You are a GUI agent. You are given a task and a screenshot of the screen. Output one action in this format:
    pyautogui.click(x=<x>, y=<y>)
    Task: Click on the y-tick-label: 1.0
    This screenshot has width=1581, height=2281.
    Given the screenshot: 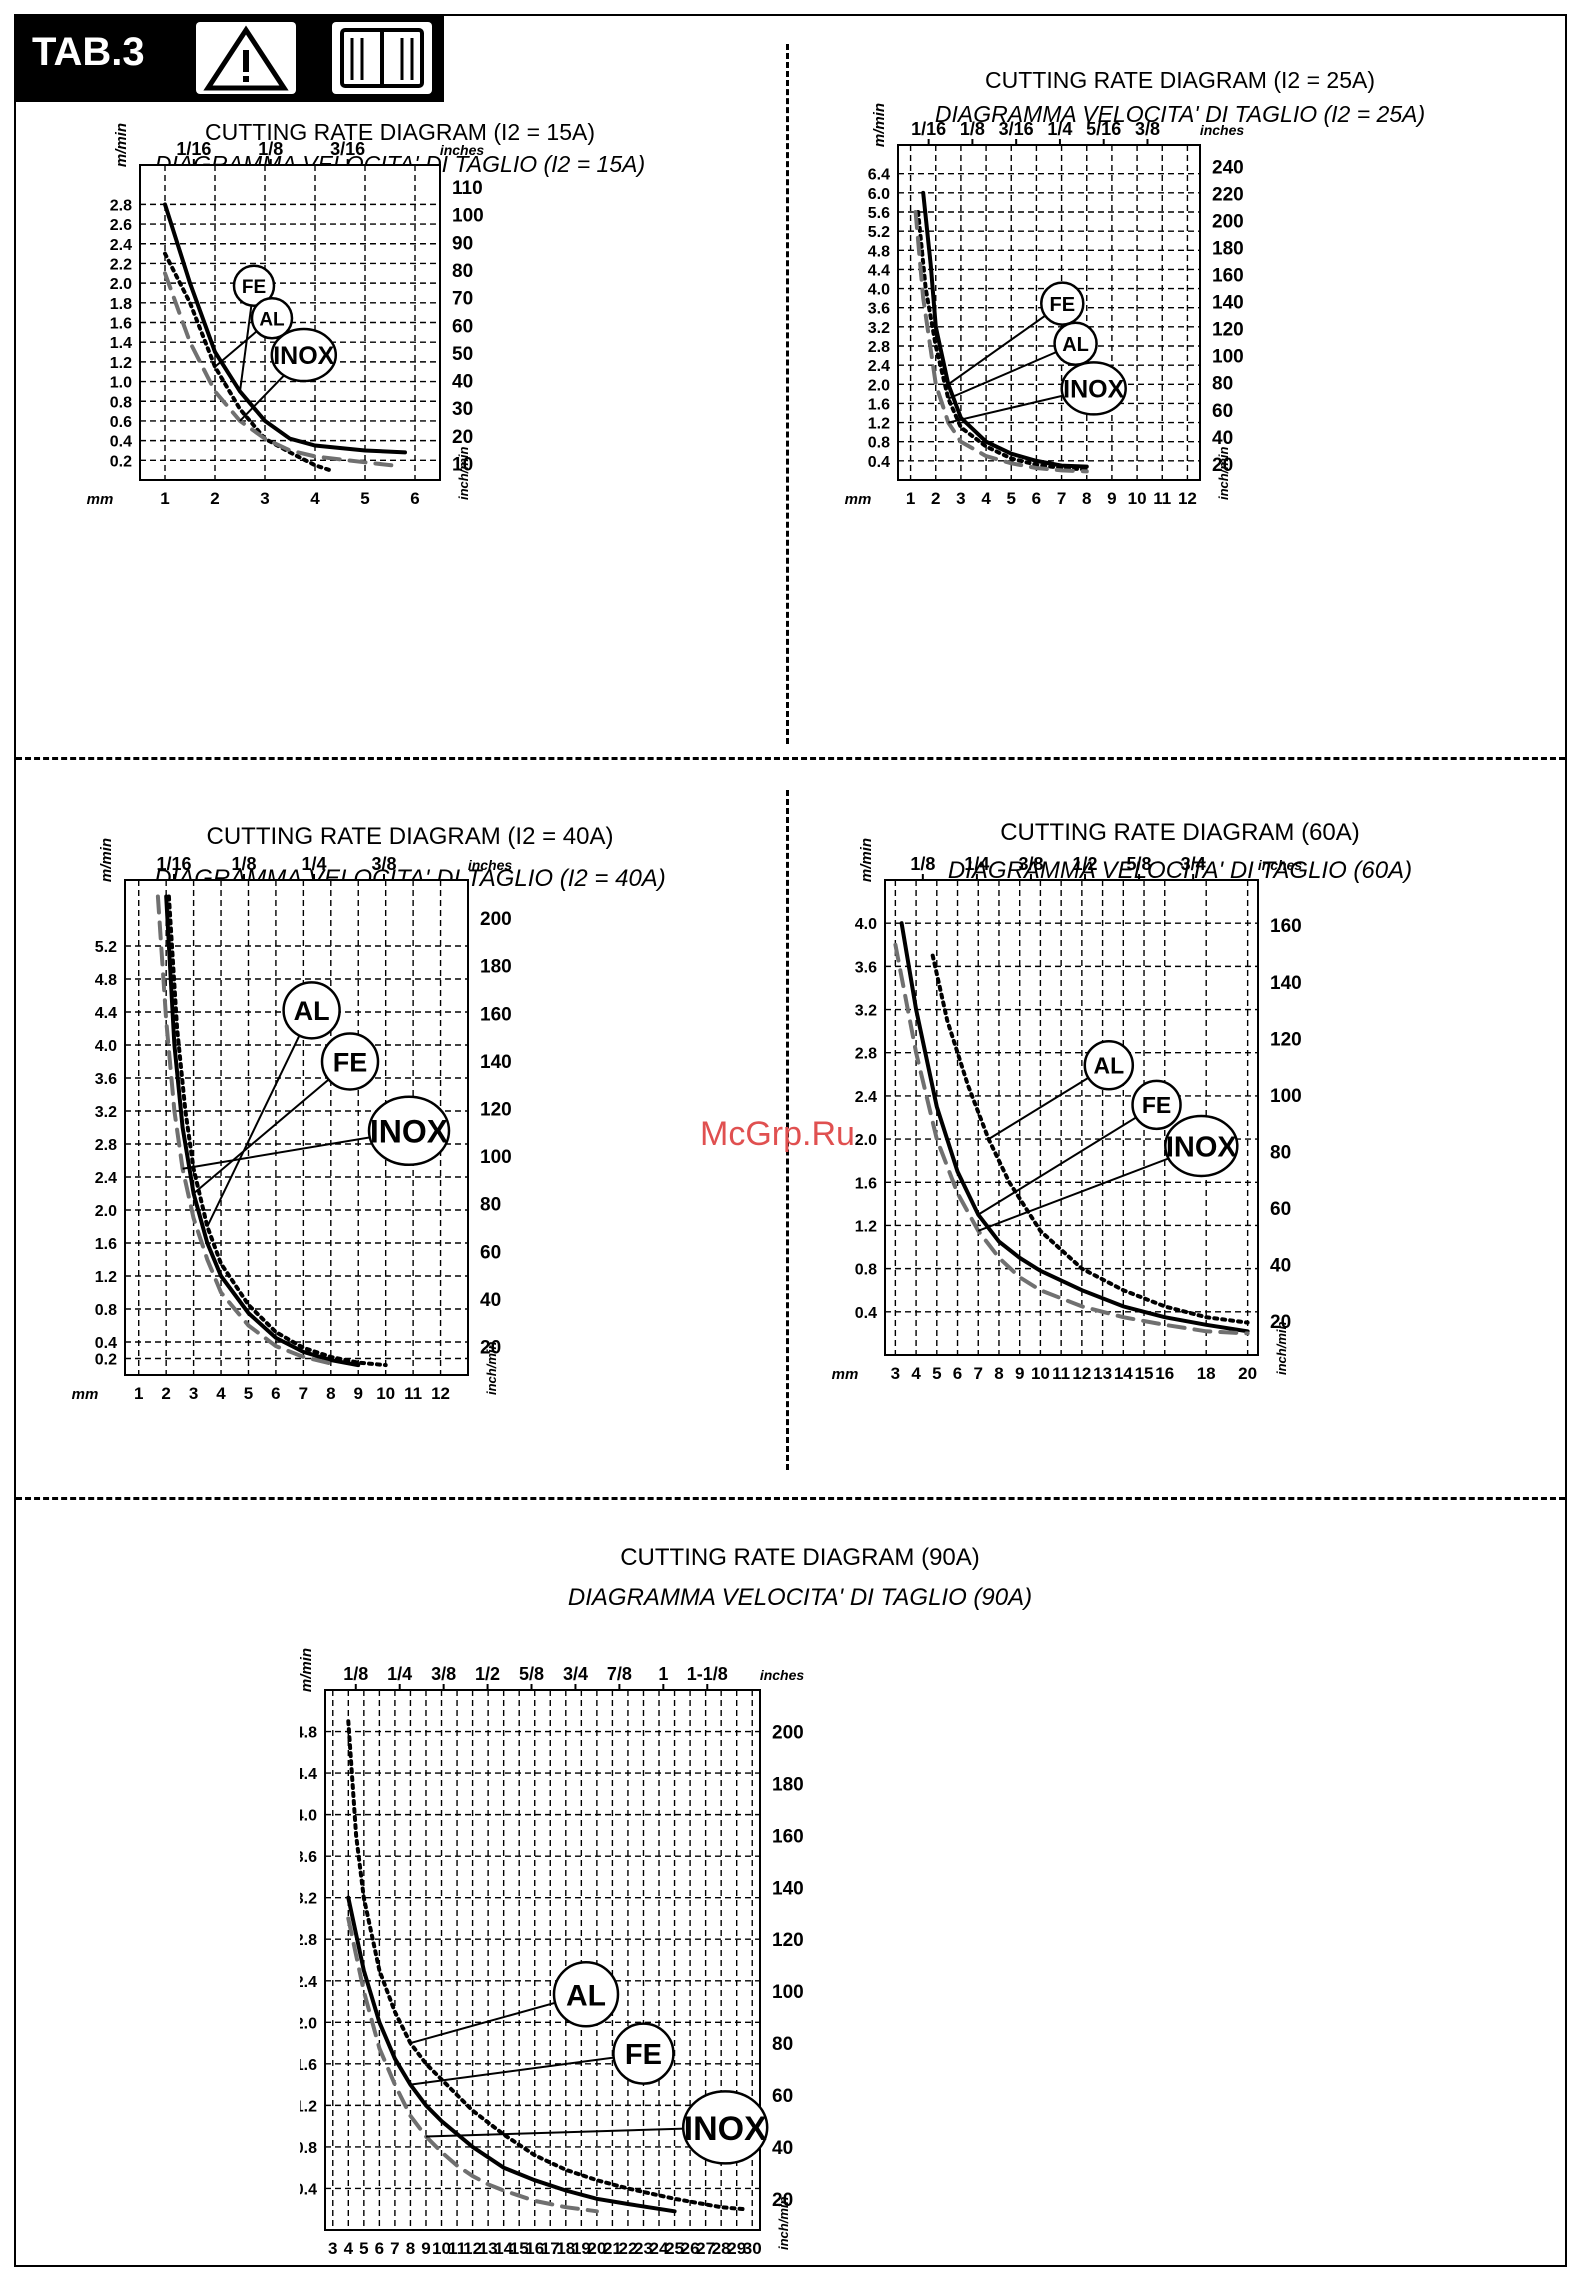 What is the action you would take?
    pyautogui.click(x=121, y=383)
    